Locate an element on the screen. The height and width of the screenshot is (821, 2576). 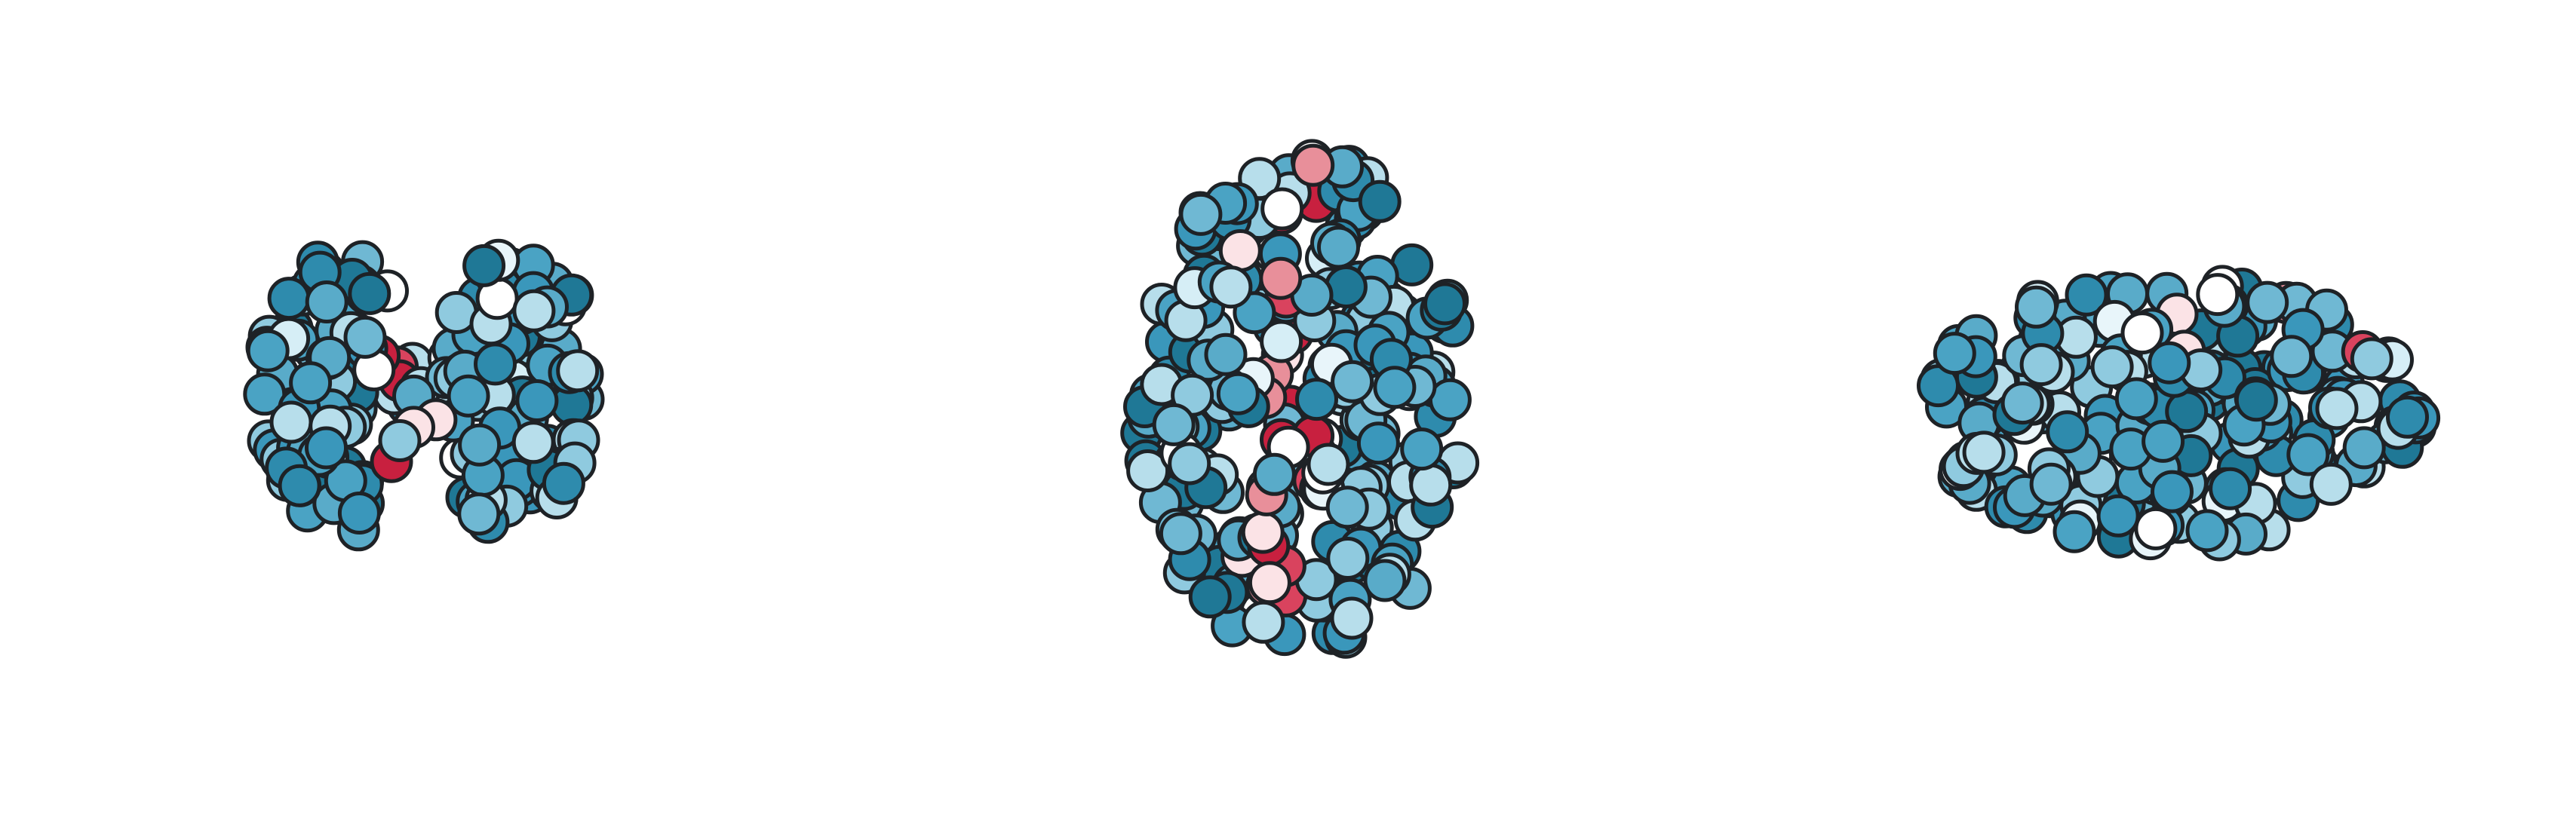
axial-view is located at coordinates (1300, 399).